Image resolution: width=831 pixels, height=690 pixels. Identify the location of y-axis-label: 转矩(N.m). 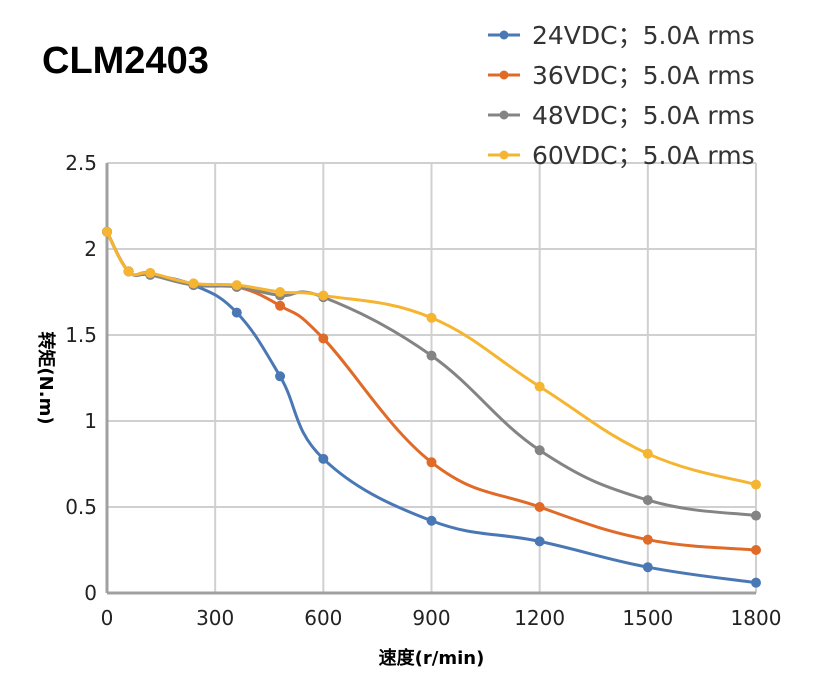
(46, 377).